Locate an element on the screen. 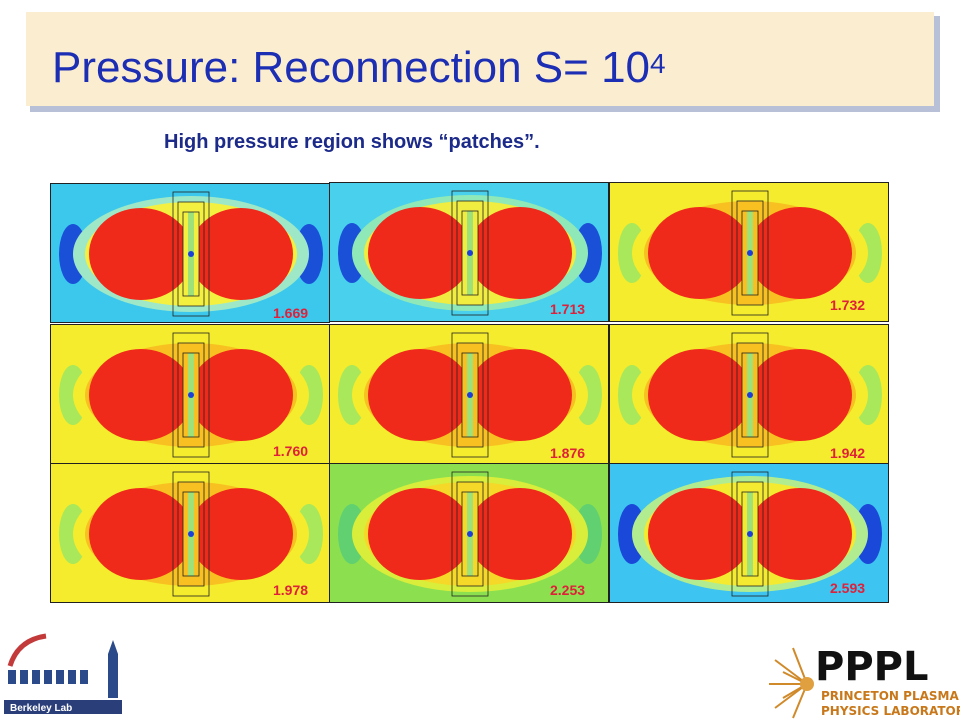  panel-time-label: 1.978 is located at coordinates (291, 590).